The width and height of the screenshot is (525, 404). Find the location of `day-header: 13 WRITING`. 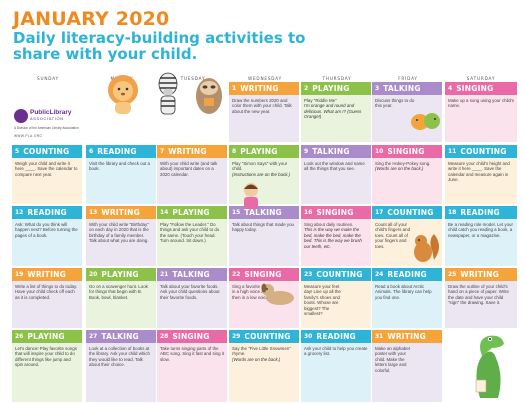

day-header: 13 WRITING is located at coordinates (121, 212).